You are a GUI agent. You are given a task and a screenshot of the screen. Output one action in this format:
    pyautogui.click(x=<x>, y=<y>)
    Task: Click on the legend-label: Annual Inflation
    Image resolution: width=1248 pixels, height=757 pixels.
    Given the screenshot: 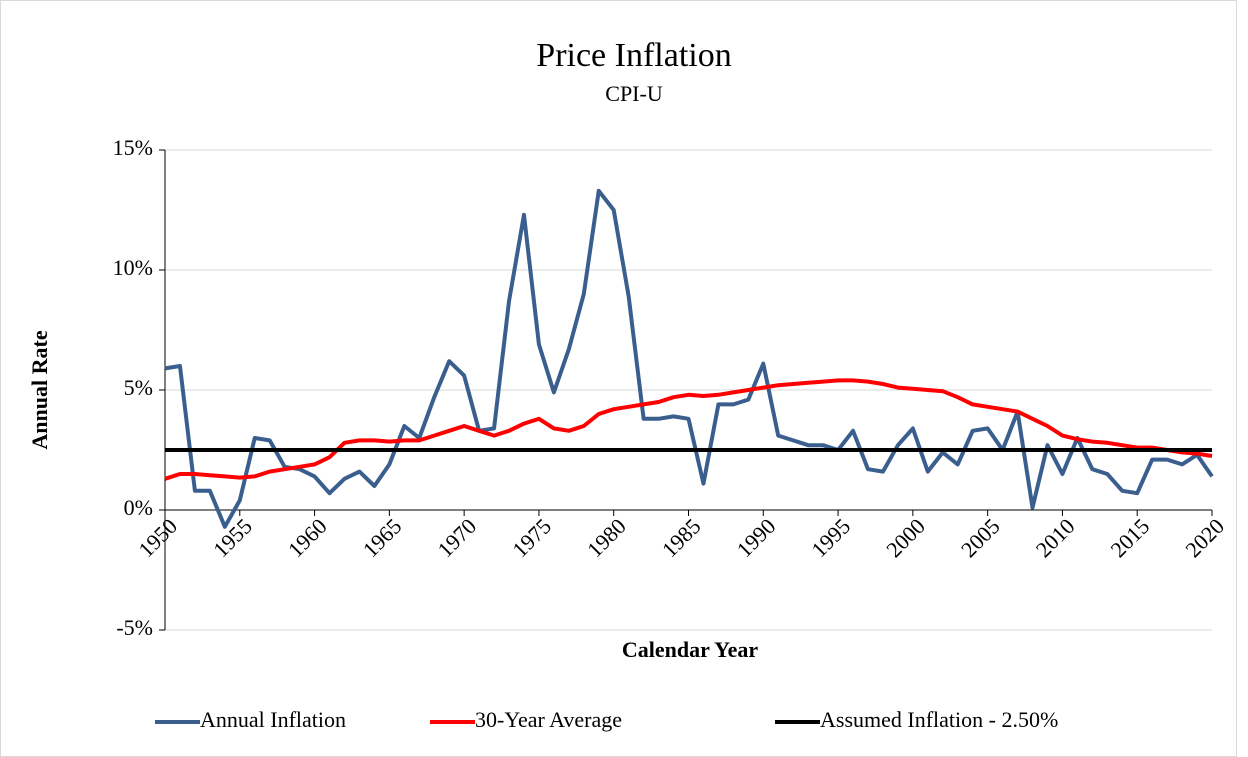 What is the action you would take?
    pyautogui.click(x=273, y=719)
    